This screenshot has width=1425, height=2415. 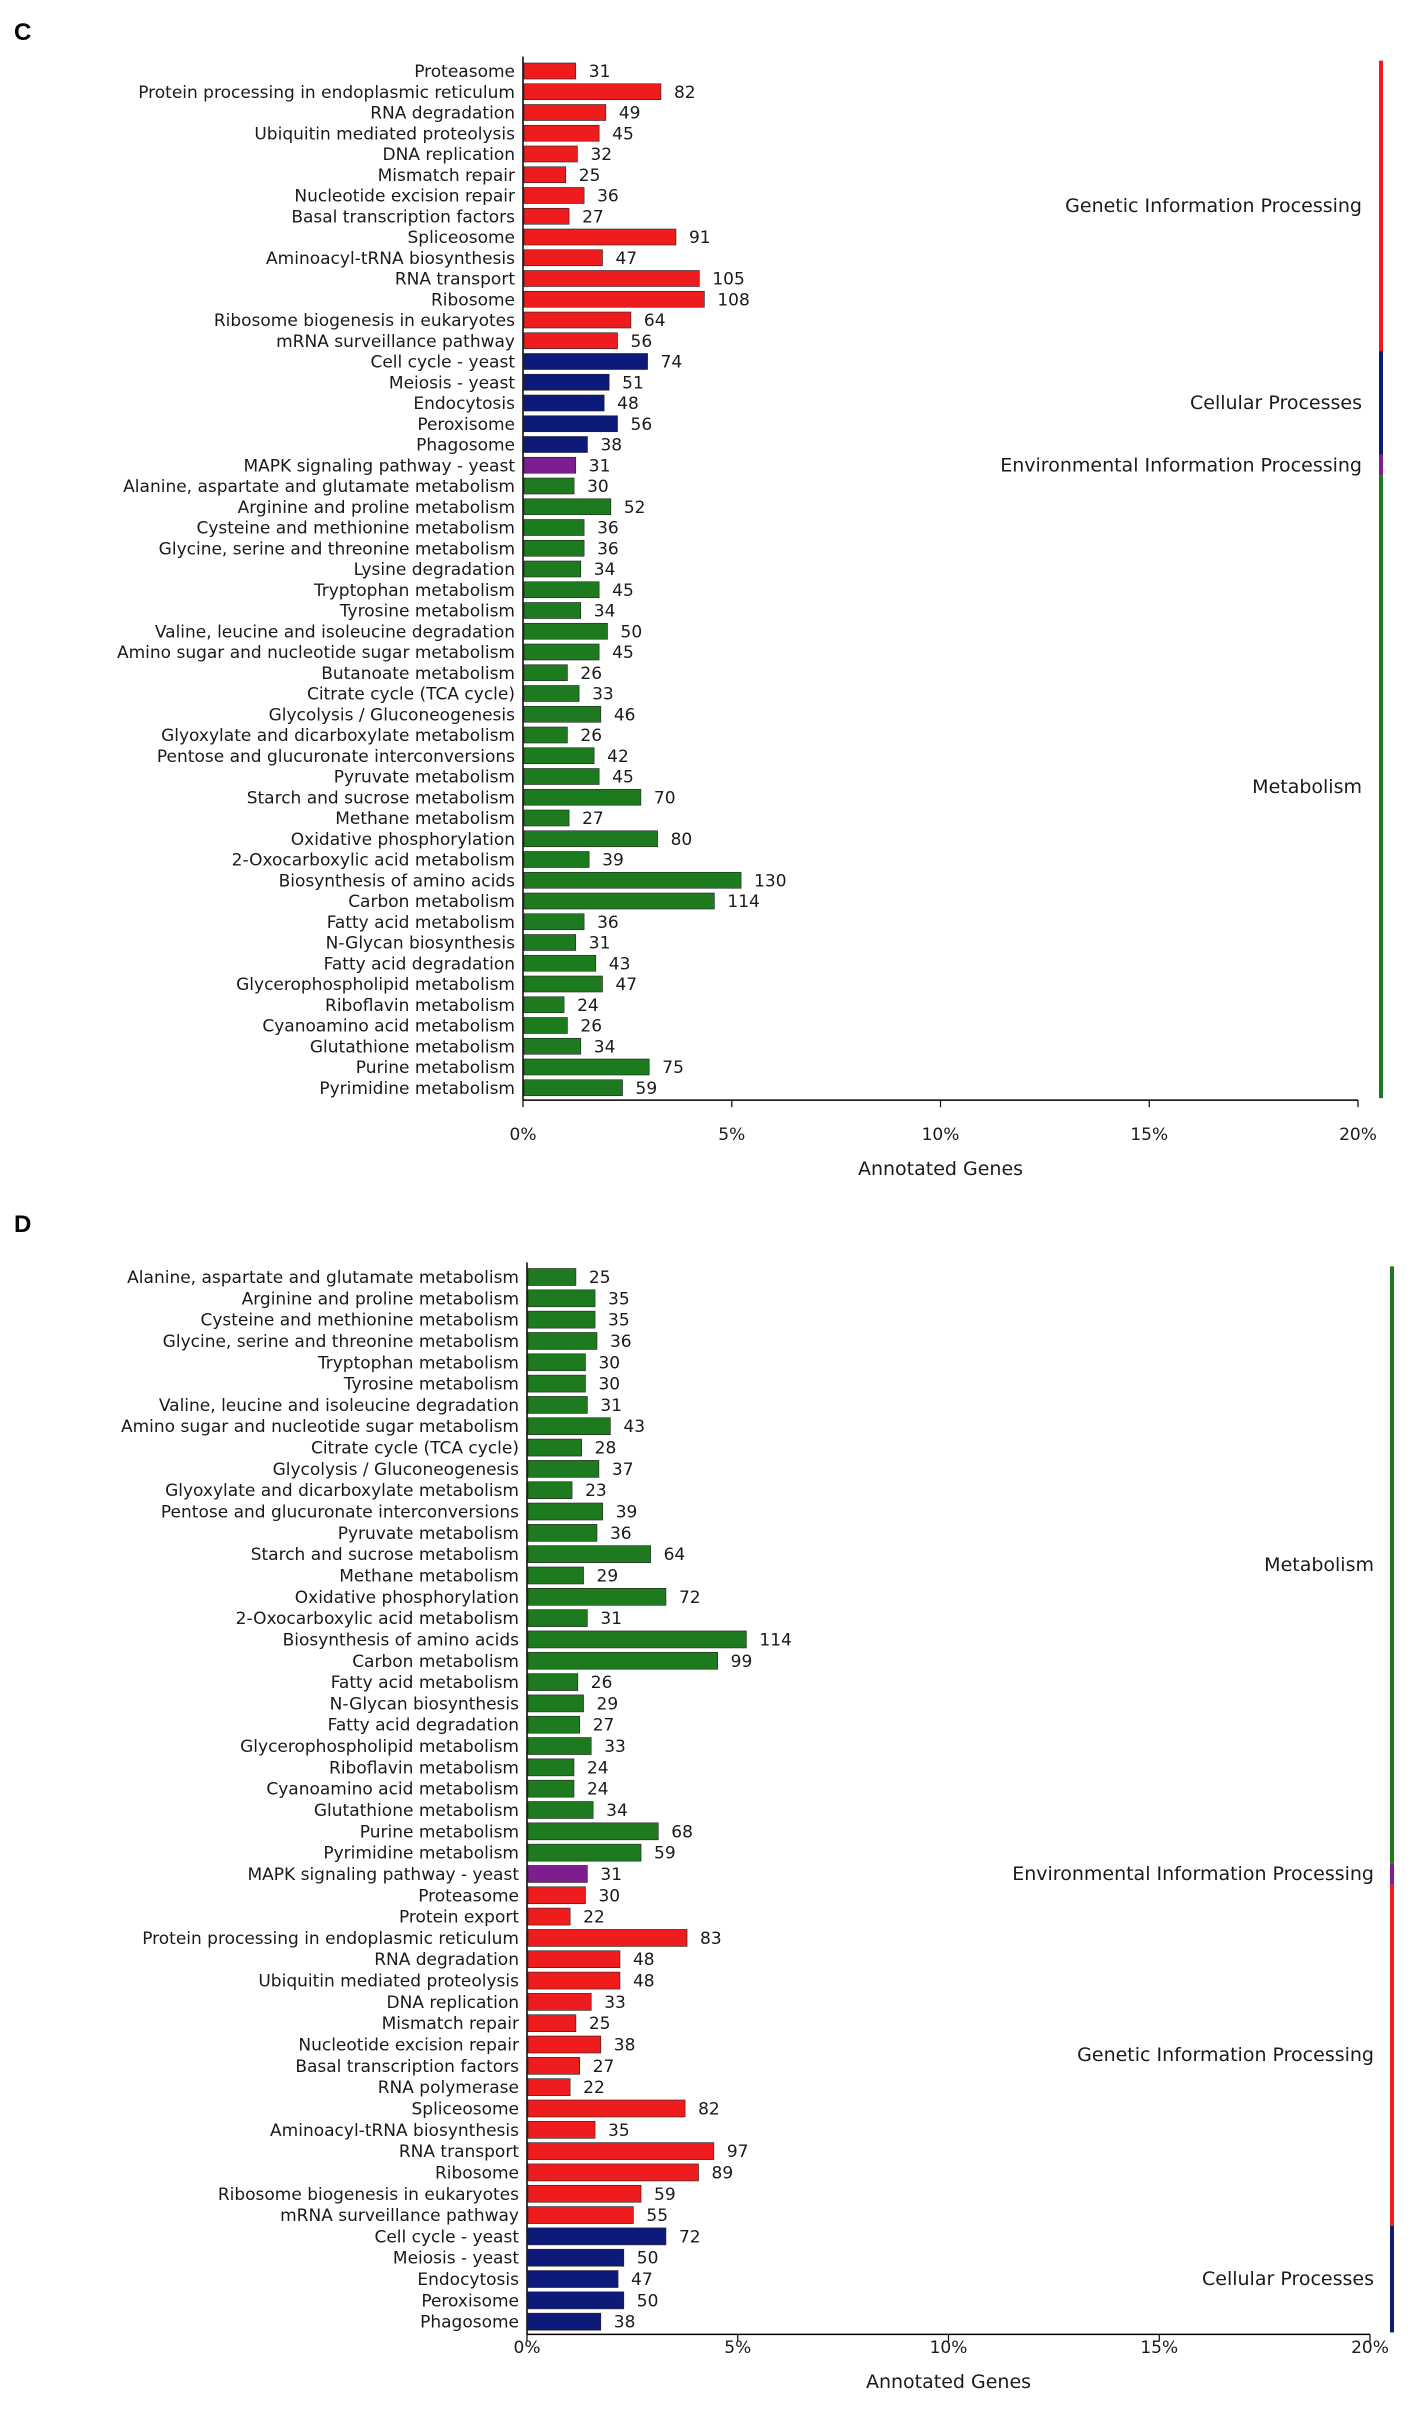 What do you see at coordinates (584, 2193) in the screenshot?
I see `bar-ribosome-biogenesis-in-eukaryotes` at bounding box center [584, 2193].